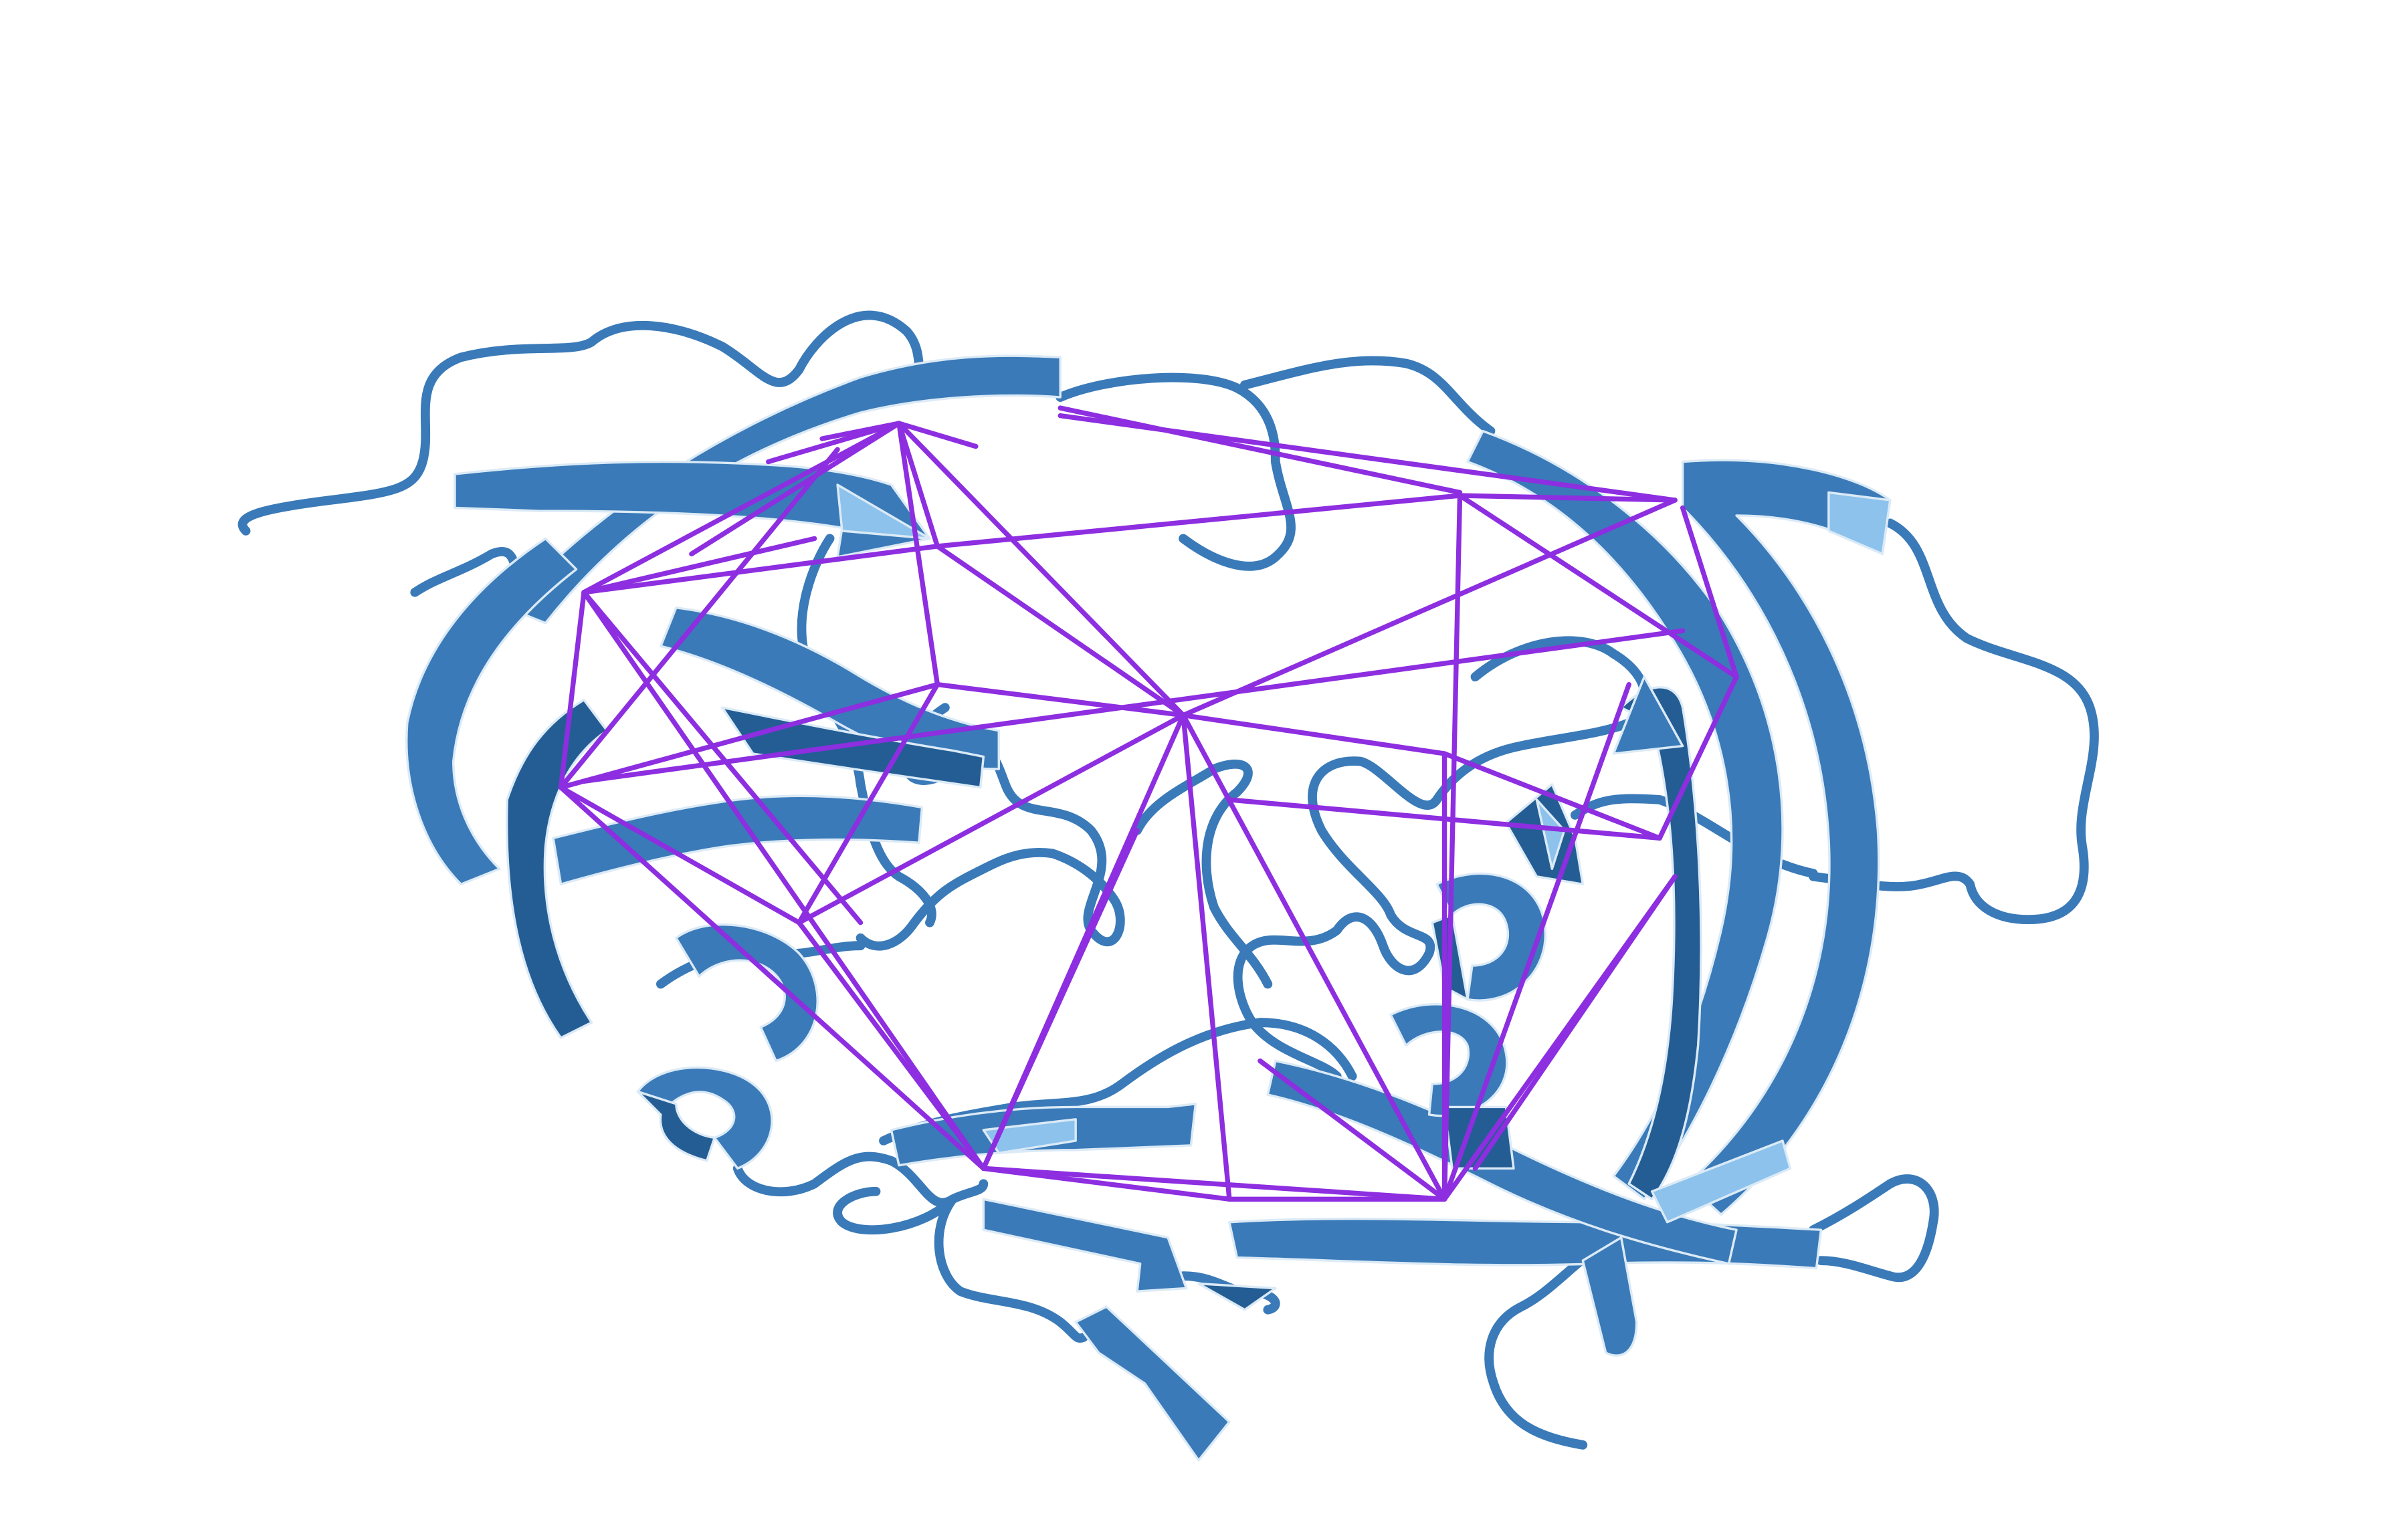 This screenshot has height=1538, width=2408. I want to click on helix-left-c, so click(676, 1126).